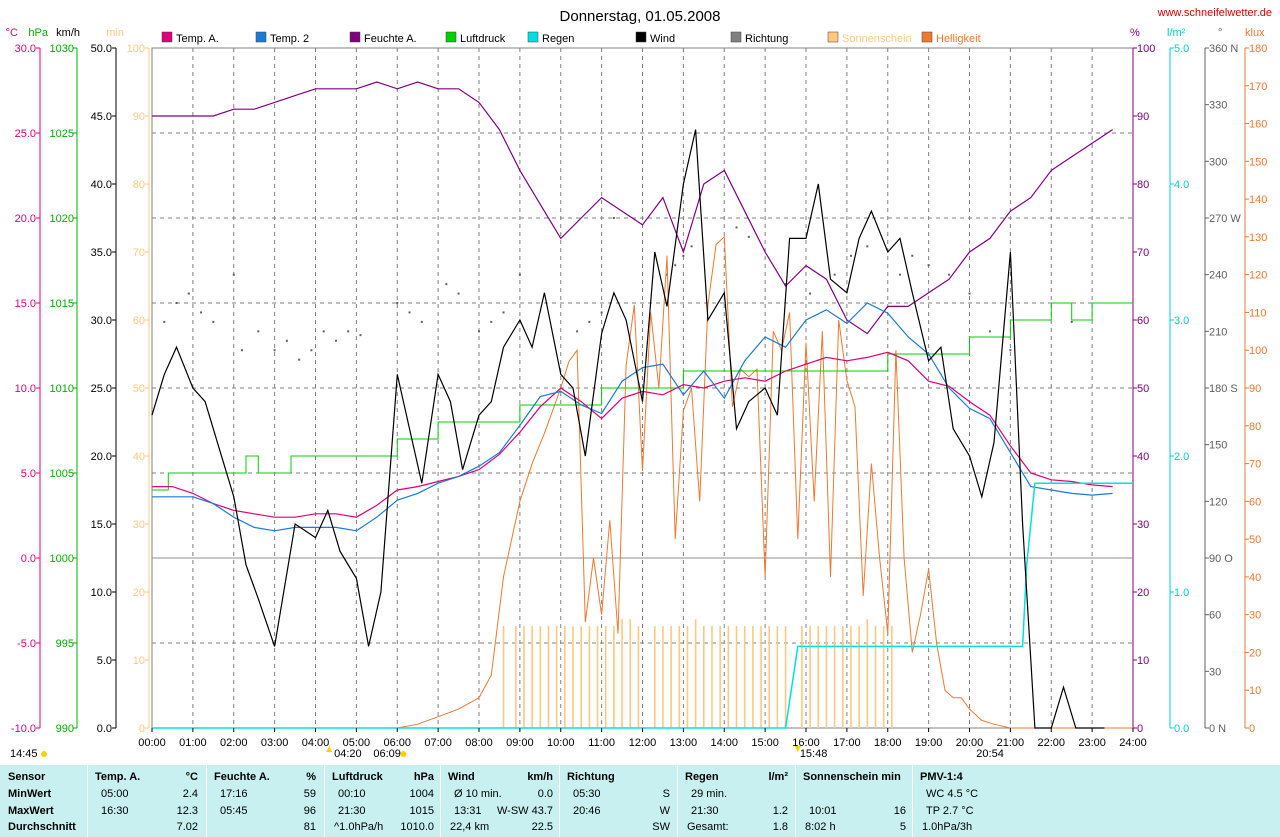 The image size is (1280, 837). What do you see at coordinates (1225, 219) in the screenshot?
I see `axis-tick-label-dir: 270 W` at bounding box center [1225, 219].